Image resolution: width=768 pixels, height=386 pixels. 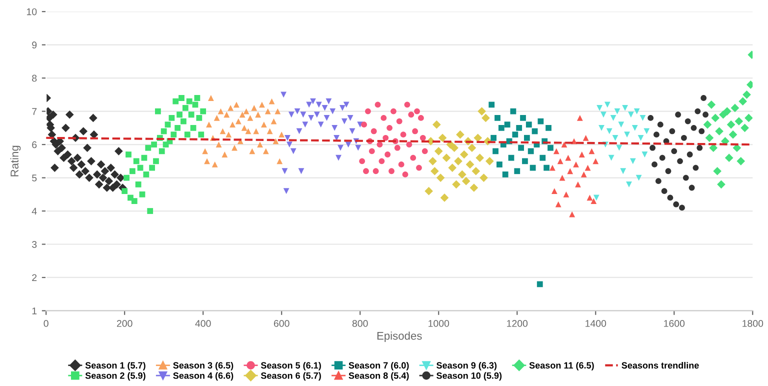 What do you see at coordinates (115, 366) in the screenshot?
I see `legend-label: Season 1 (5.7)` at bounding box center [115, 366].